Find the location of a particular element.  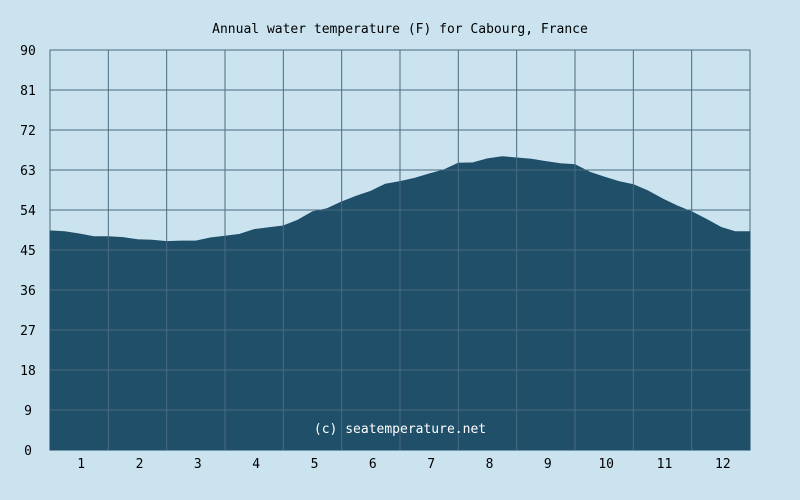

y-tick-label: 45 is located at coordinates (28, 251).